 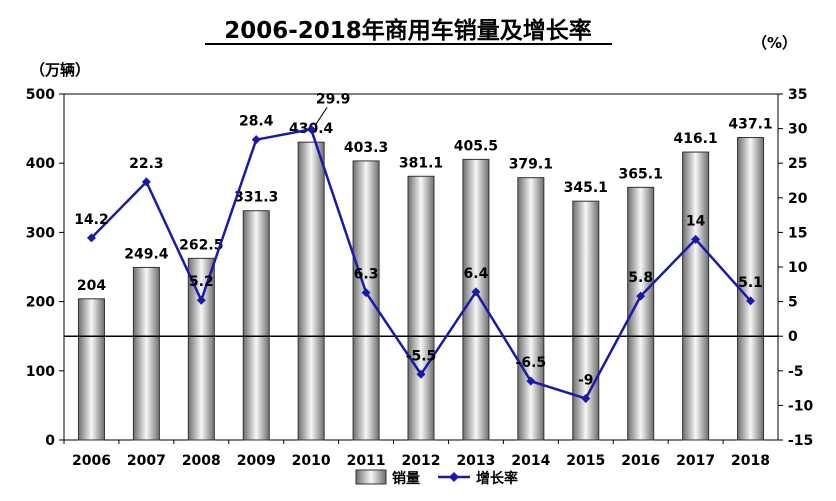 What do you see at coordinates (750, 283) in the screenshot?
I see `growth-rate-label: 5.1` at bounding box center [750, 283].